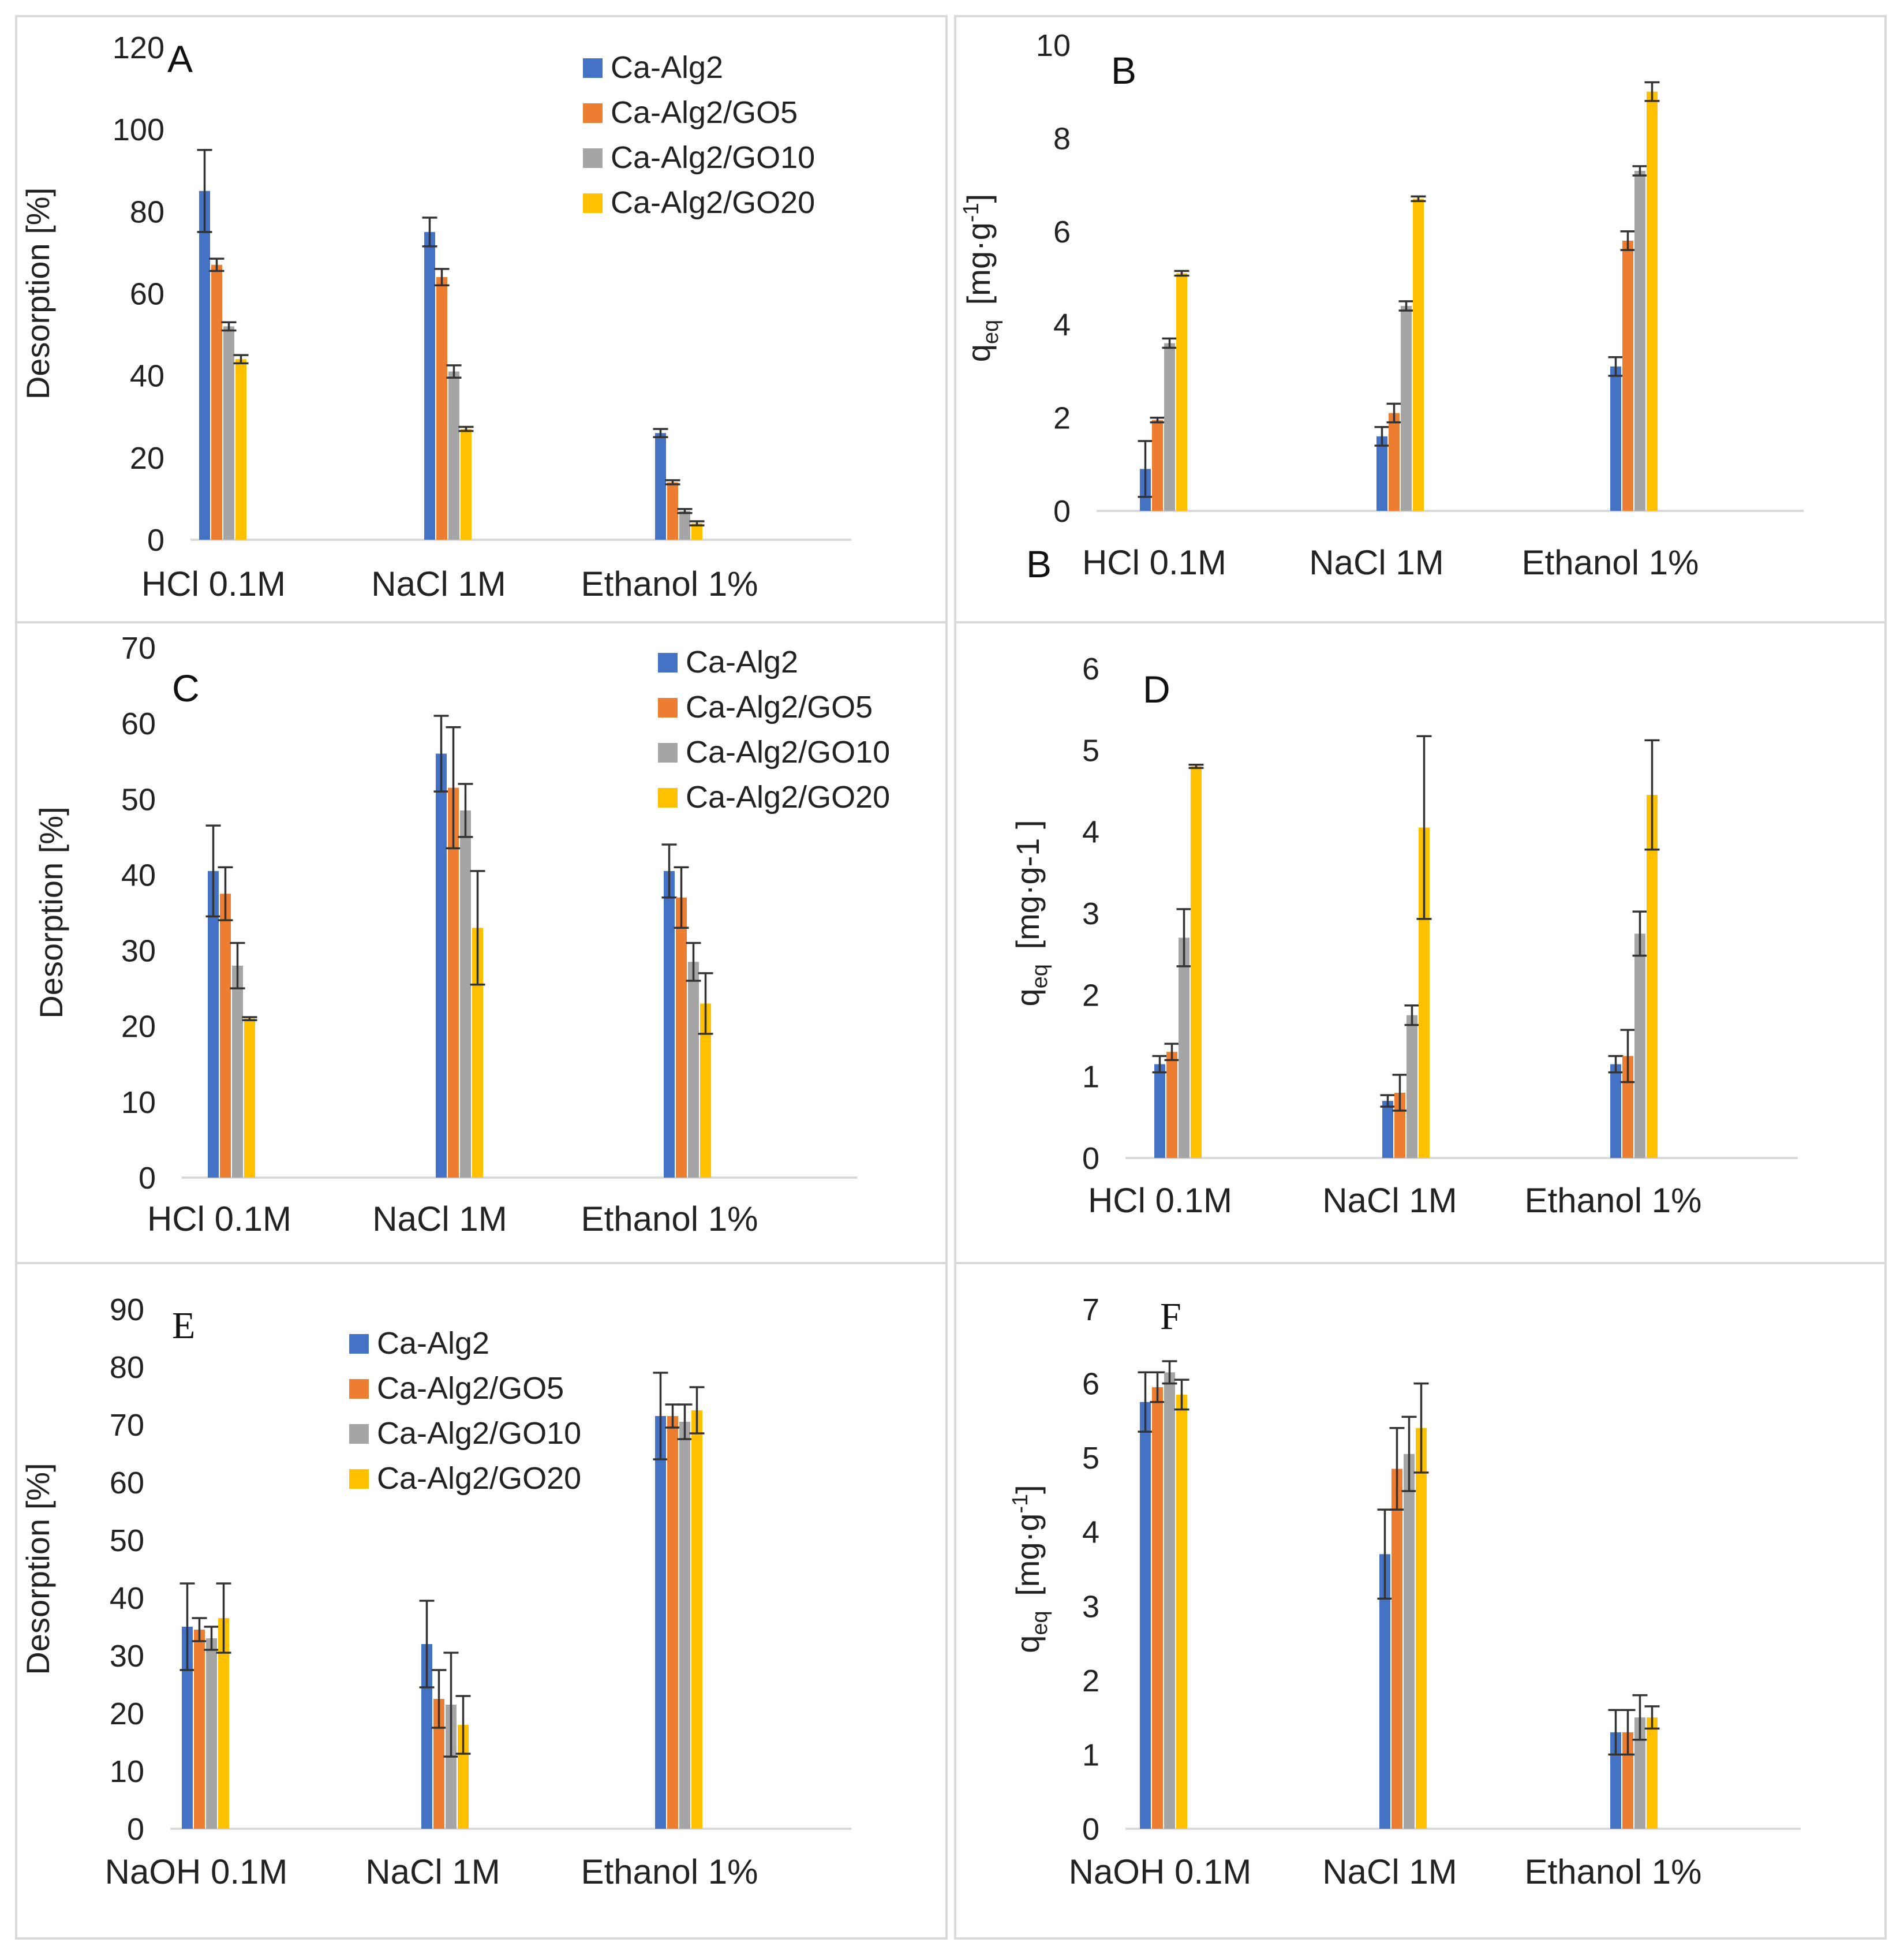 The image size is (1904, 1950). I want to click on legend-entry: Ca-Alg2/GO5, so click(779, 707).